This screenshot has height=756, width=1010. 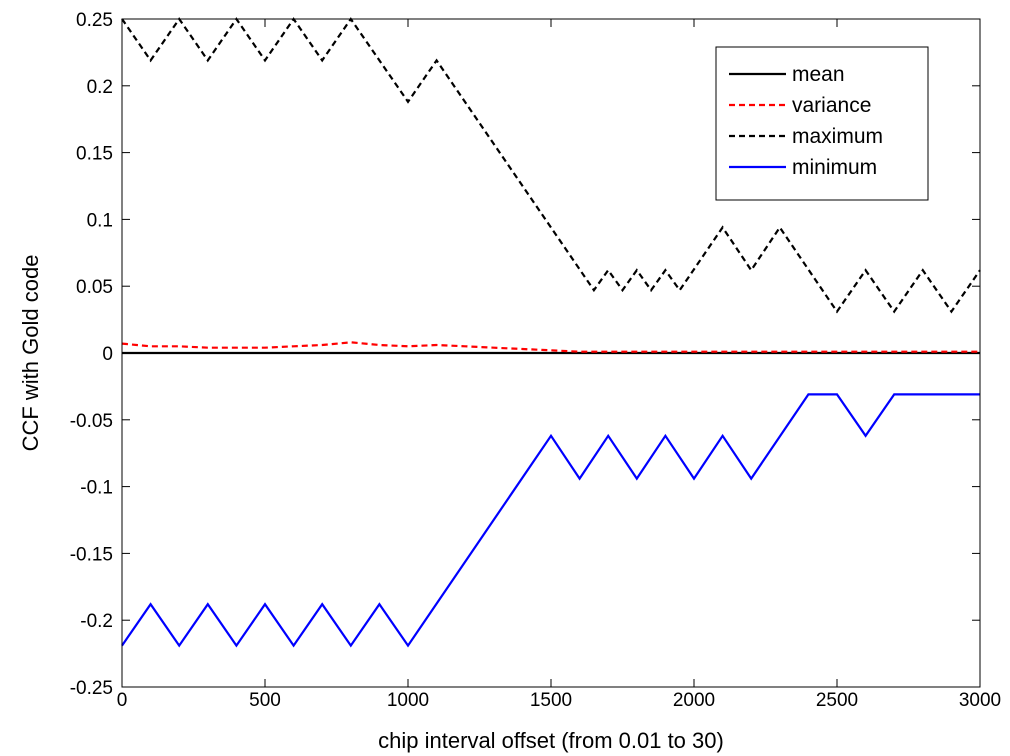 What do you see at coordinates (265, 700) in the screenshot?
I see `x-tick-label: 500` at bounding box center [265, 700].